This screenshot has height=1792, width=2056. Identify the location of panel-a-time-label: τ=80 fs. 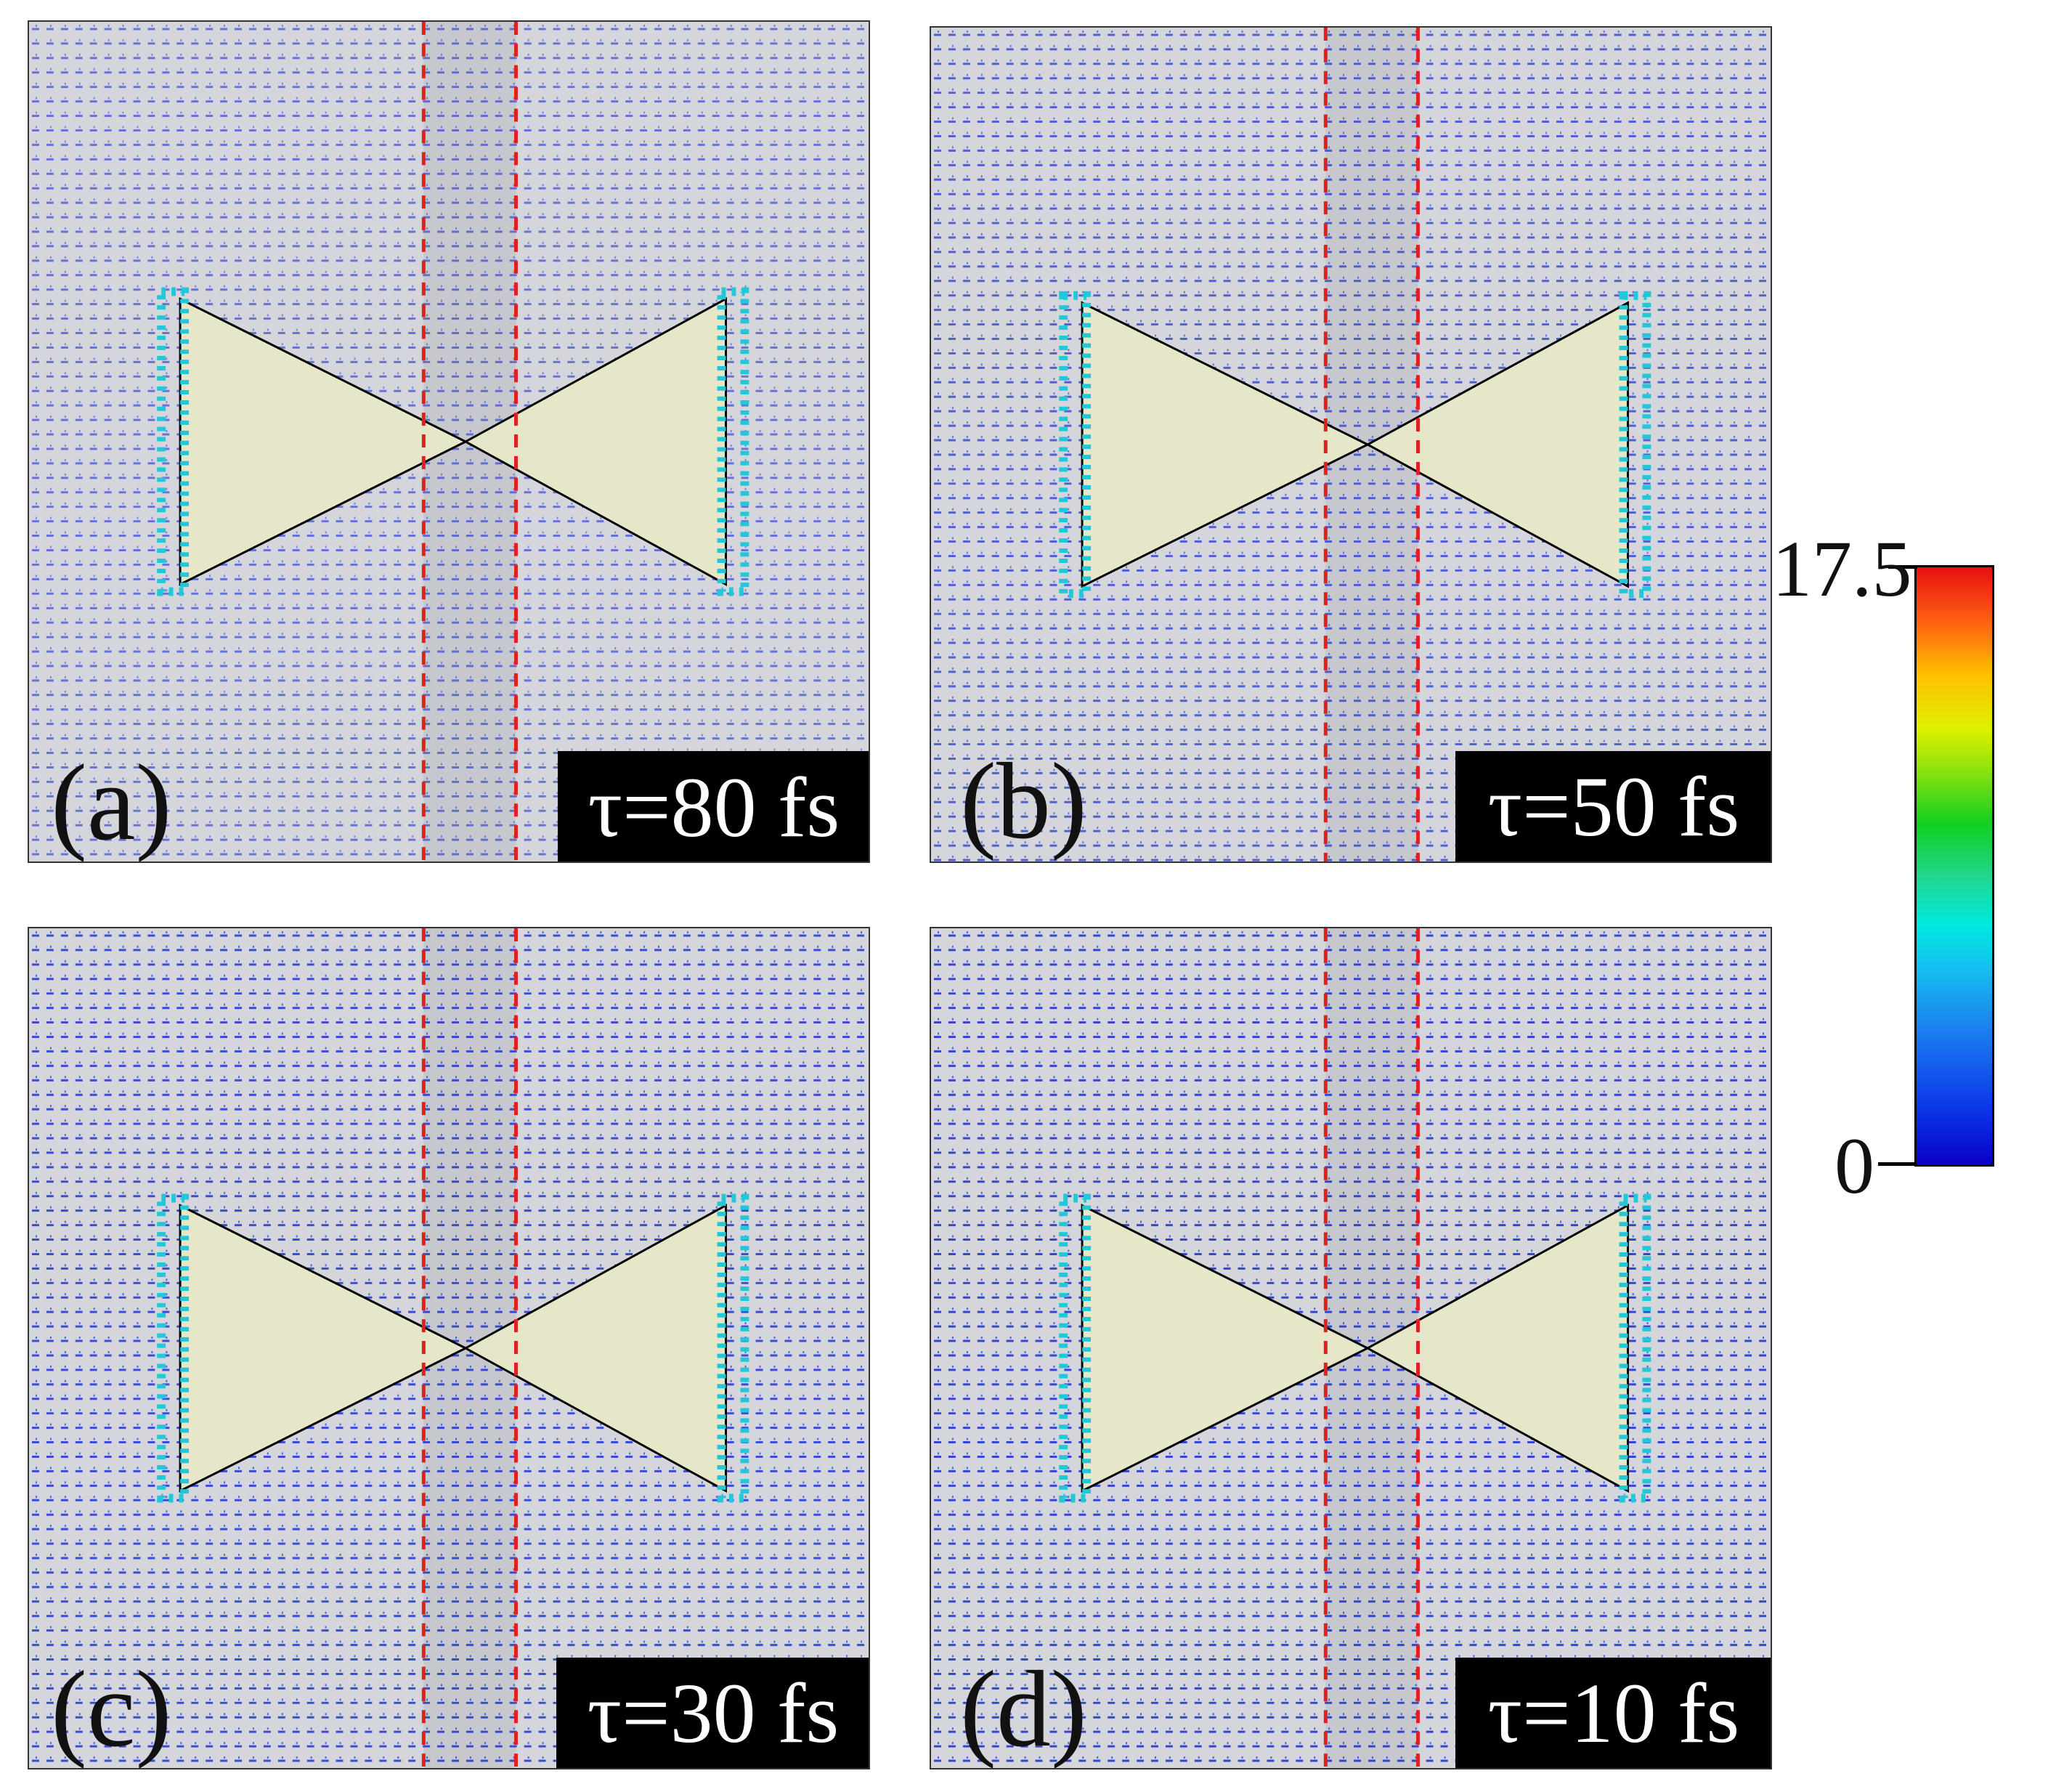
(713, 806).